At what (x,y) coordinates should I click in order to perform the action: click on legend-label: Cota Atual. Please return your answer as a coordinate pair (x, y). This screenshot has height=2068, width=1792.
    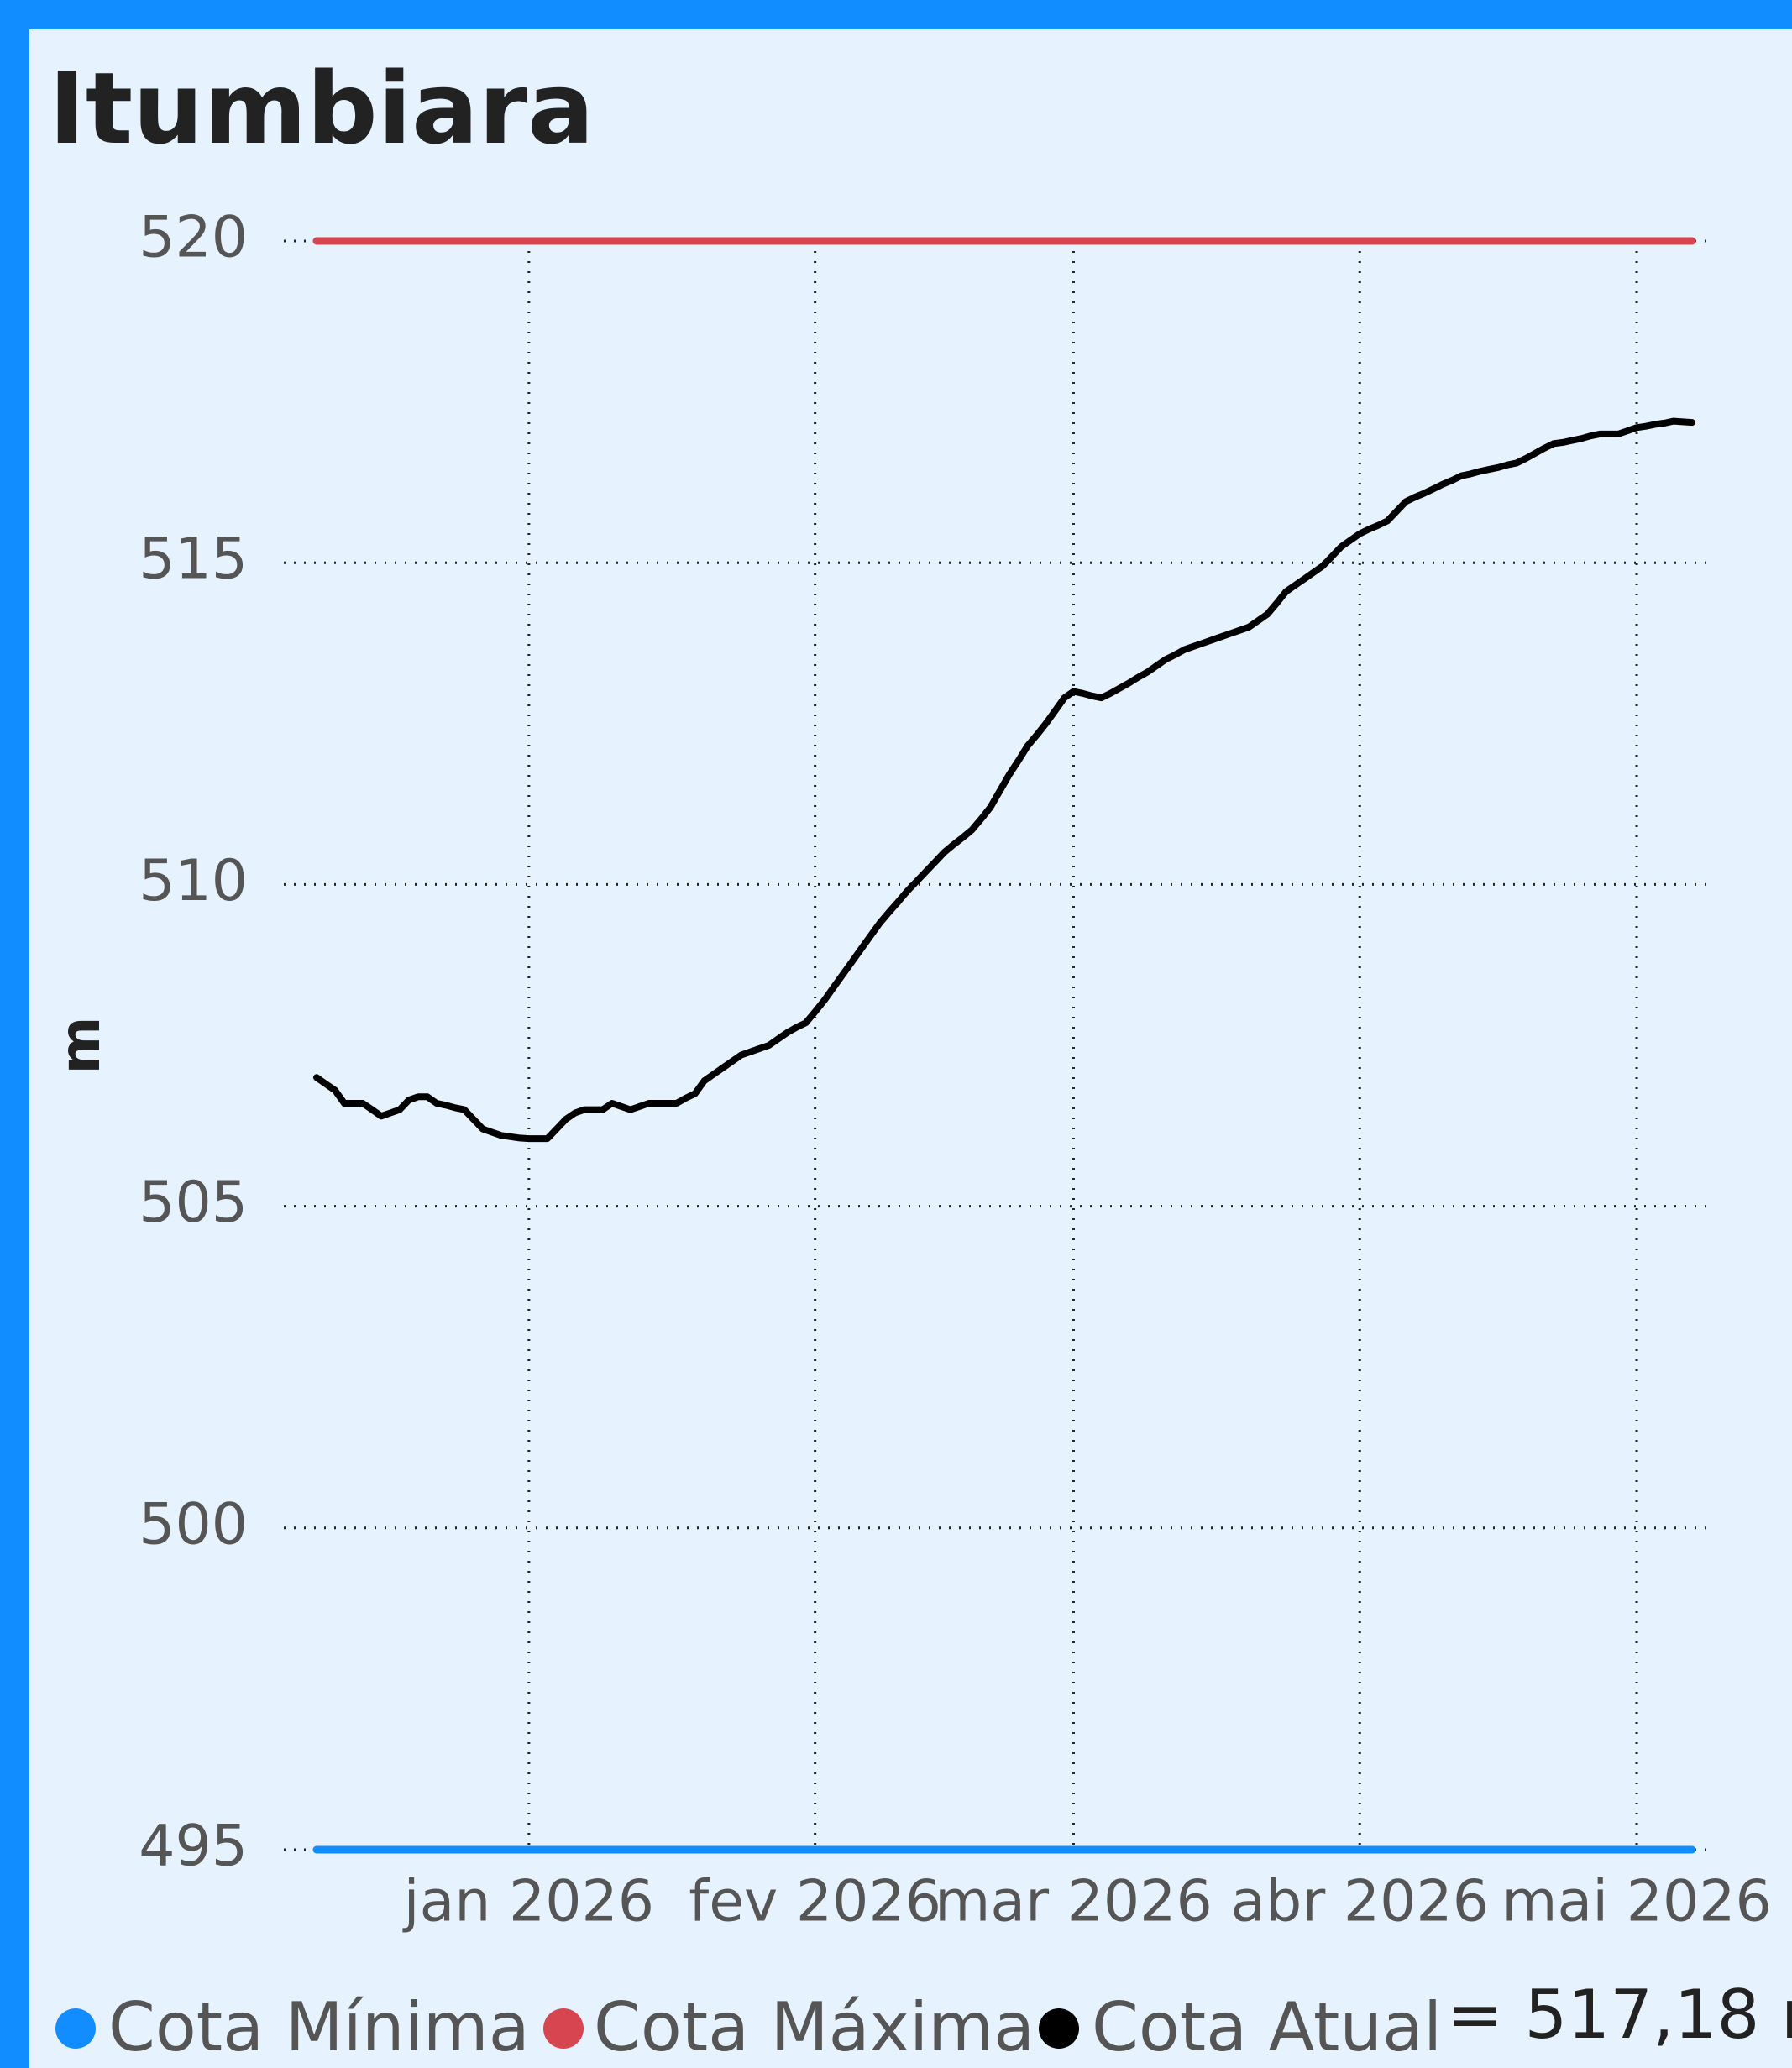
    Looking at the image, I should click on (1267, 2027).